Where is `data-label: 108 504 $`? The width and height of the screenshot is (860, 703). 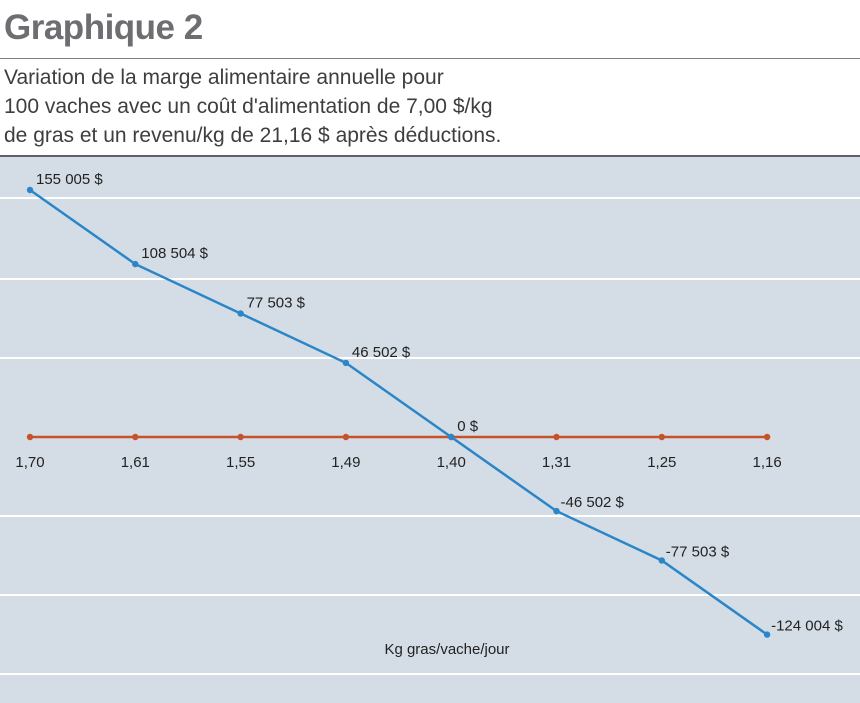 data-label: 108 504 $ is located at coordinates (174, 253).